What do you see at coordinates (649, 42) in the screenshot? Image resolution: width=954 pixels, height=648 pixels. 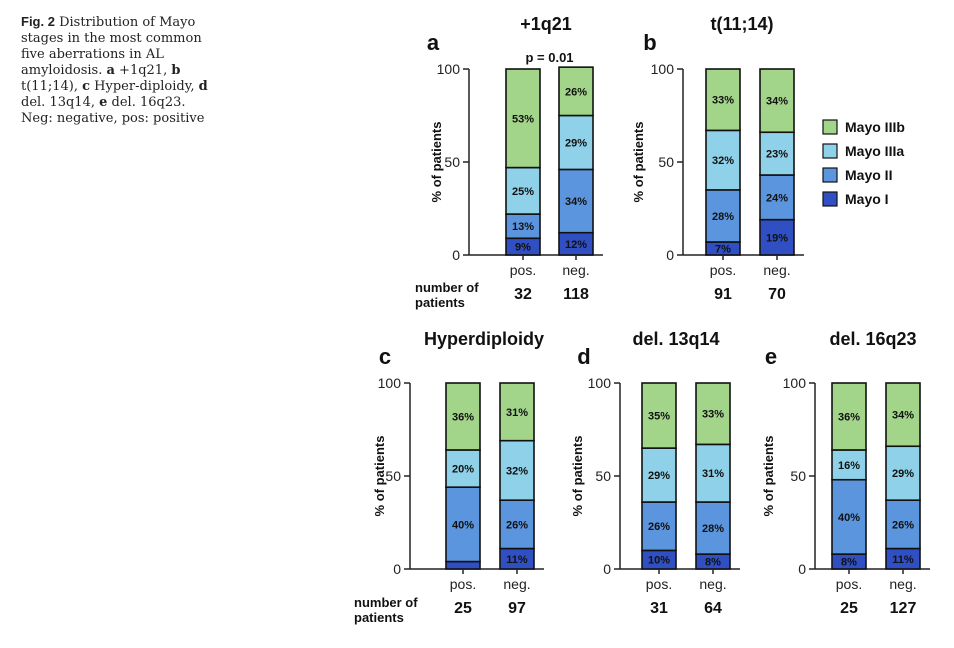 I see `panel-letter: b` at bounding box center [649, 42].